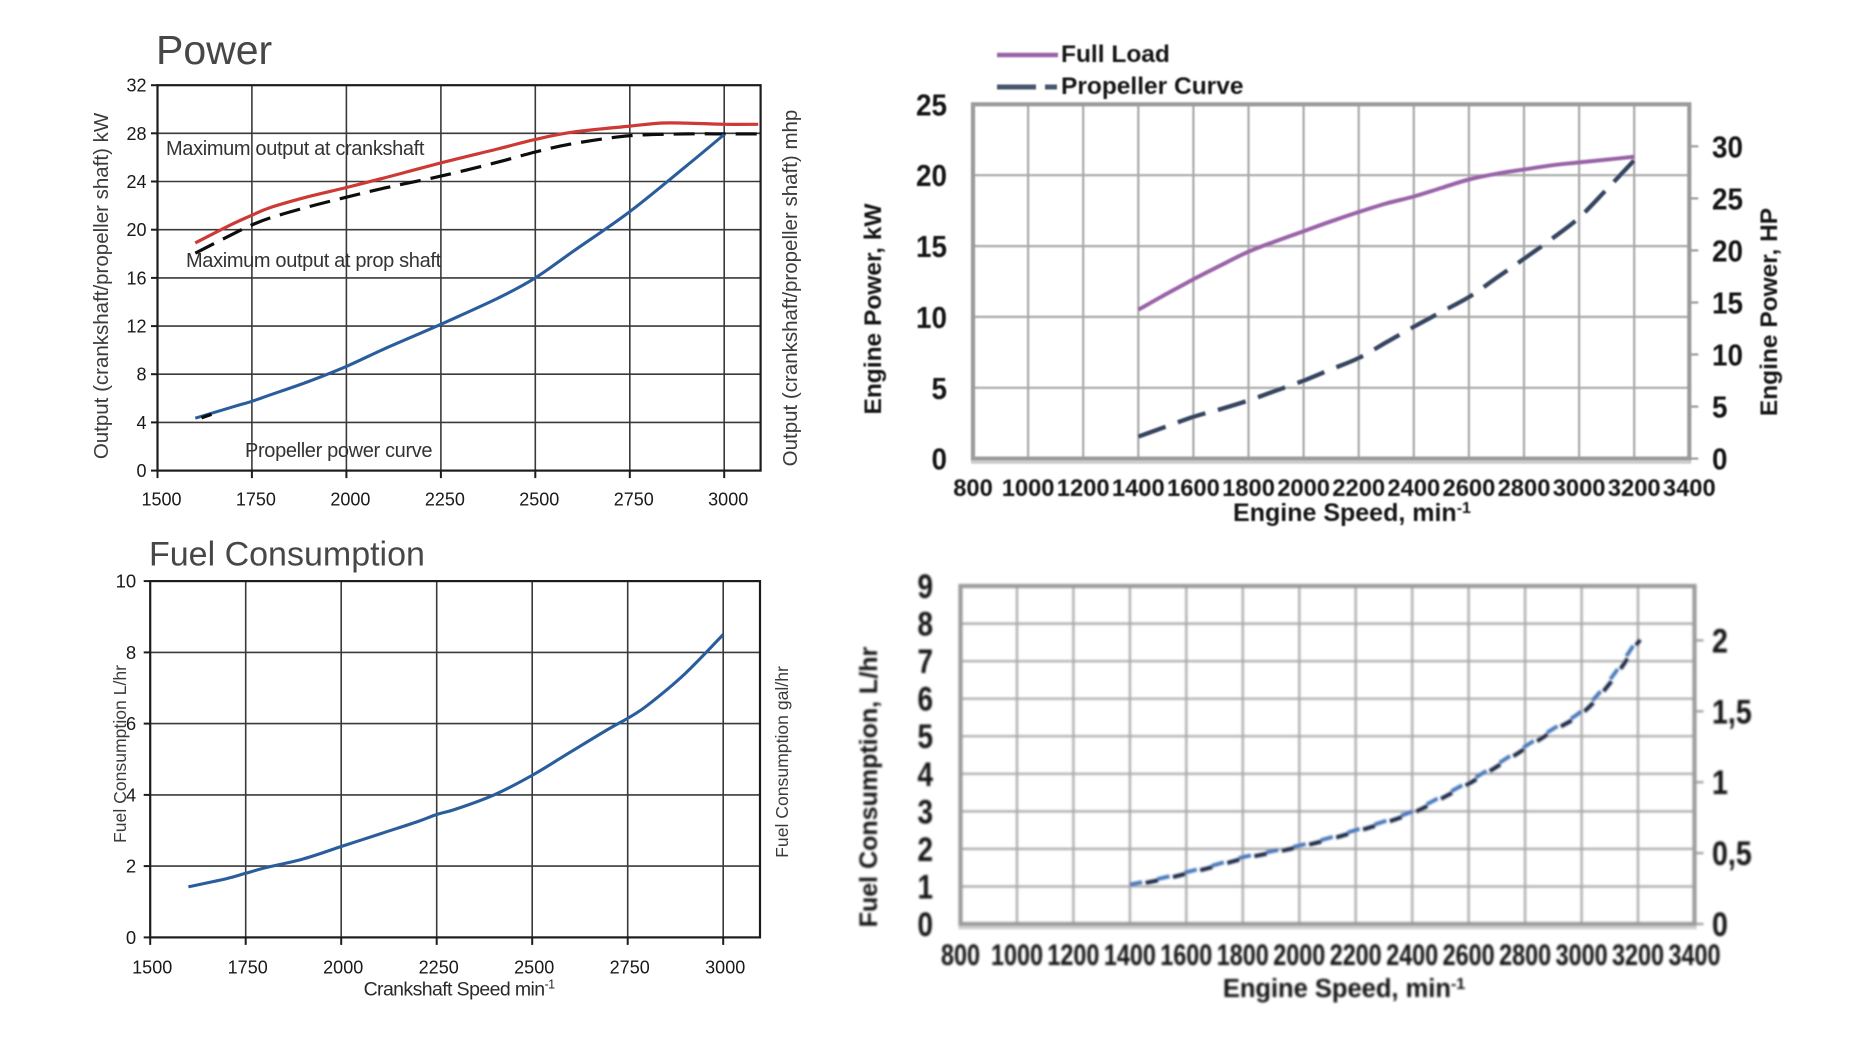  I want to click on svg-text: 28, so click(136, 134).